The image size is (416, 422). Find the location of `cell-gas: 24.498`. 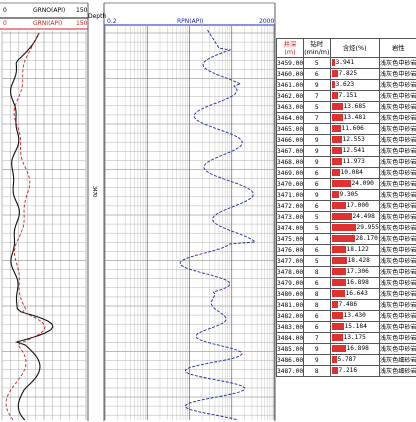

cell-gas: 24.498 is located at coordinates (354, 217).